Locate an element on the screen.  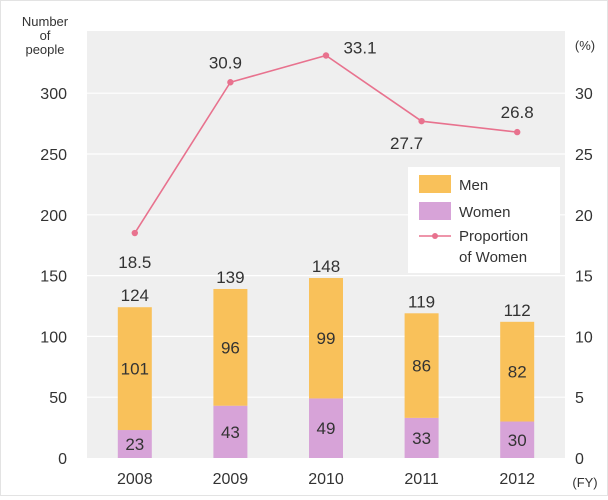
y-left-axis-label-line: Number is located at coordinates (45, 21).